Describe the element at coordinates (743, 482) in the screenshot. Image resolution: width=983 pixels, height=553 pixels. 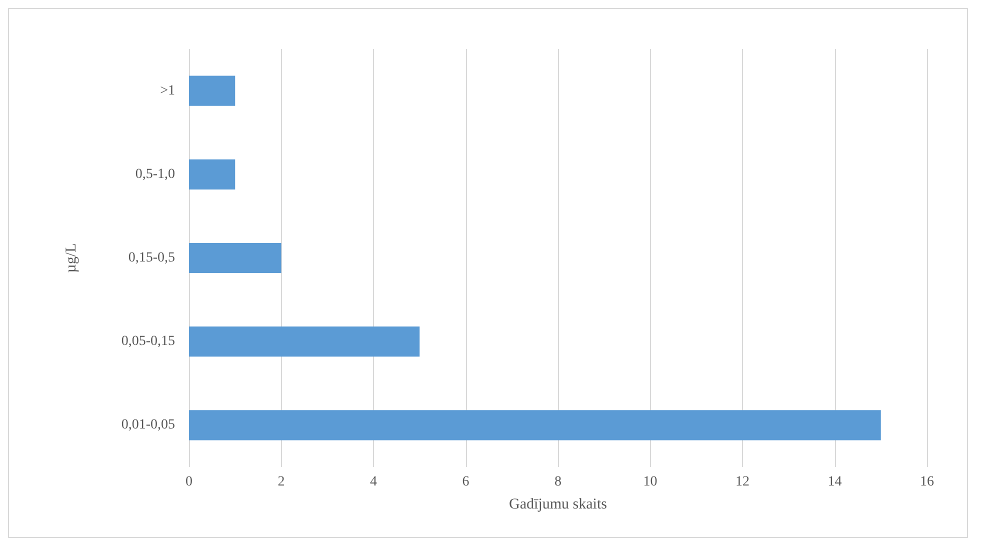
I see `x-tick-label: 12` at that location.